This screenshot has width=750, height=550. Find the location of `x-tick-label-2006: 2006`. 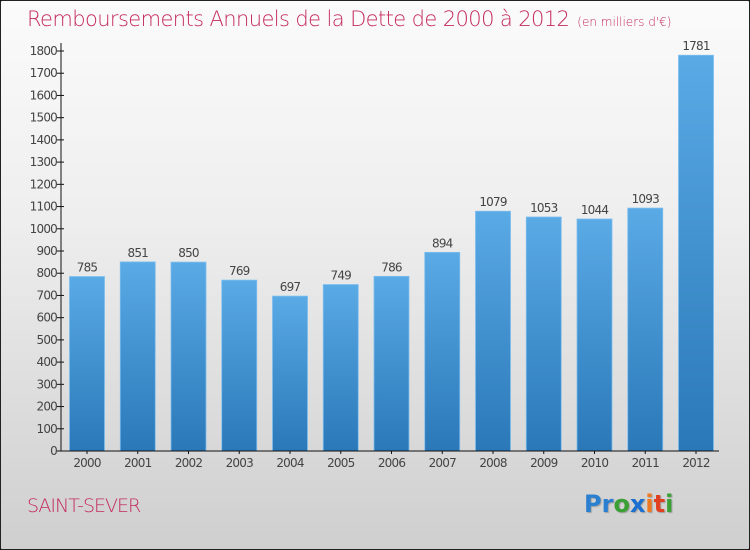

x-tick-label-2006: 2006 is located at coordinates (392, 463).